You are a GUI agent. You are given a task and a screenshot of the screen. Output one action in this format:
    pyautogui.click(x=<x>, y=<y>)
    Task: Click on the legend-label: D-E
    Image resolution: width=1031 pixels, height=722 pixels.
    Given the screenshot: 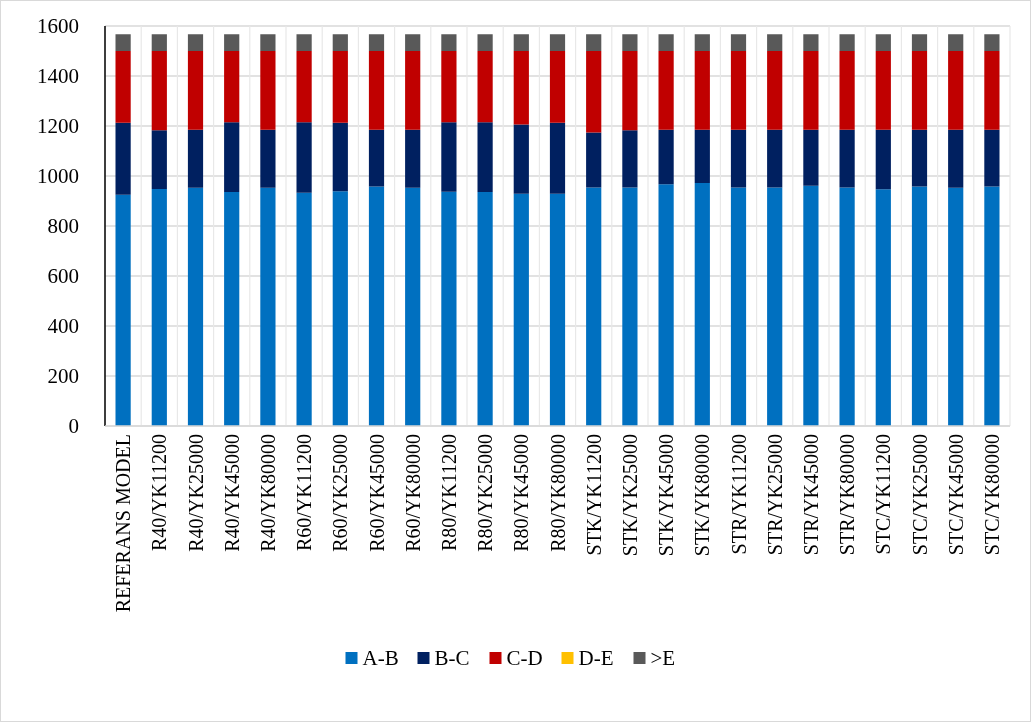 What is the action you would take?
    pyautogui.click(x=596, y=658)
    